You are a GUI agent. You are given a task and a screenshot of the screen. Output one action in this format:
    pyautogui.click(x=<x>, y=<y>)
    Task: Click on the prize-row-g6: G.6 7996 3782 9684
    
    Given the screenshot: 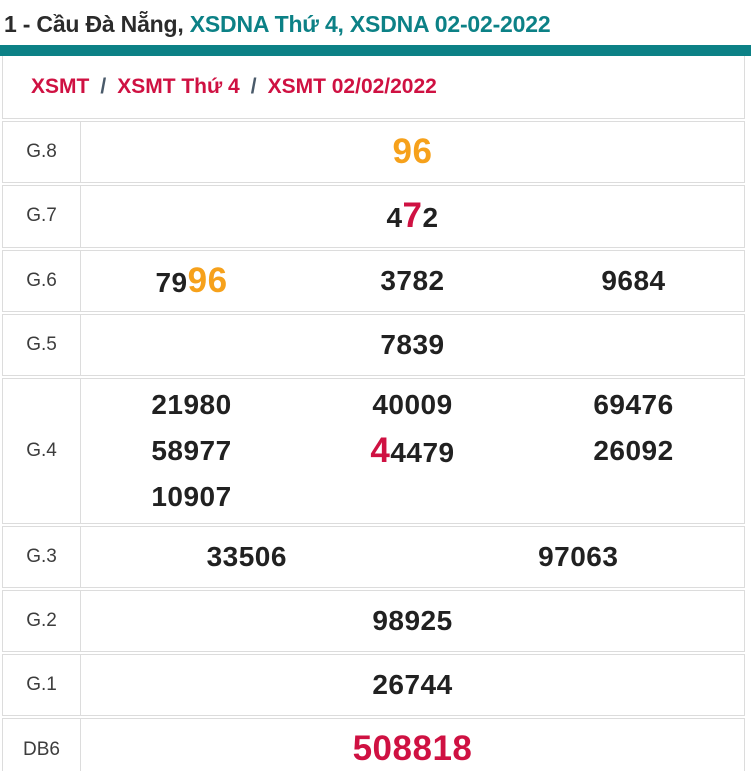 What is the action you would take?
    pyautogui.click(x=373, y=280)
    